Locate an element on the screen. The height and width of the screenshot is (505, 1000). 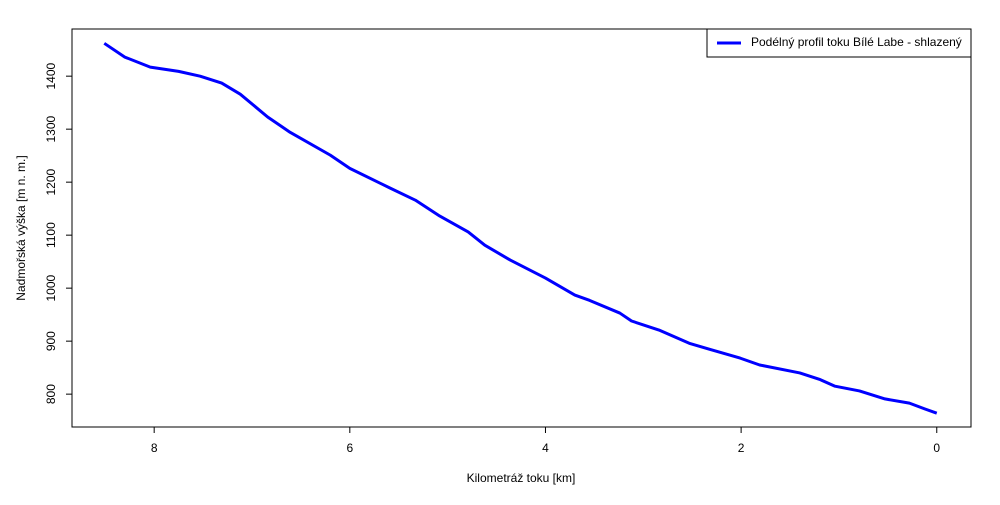
x-tick-label: 4 is located at coordinates (545, 448).